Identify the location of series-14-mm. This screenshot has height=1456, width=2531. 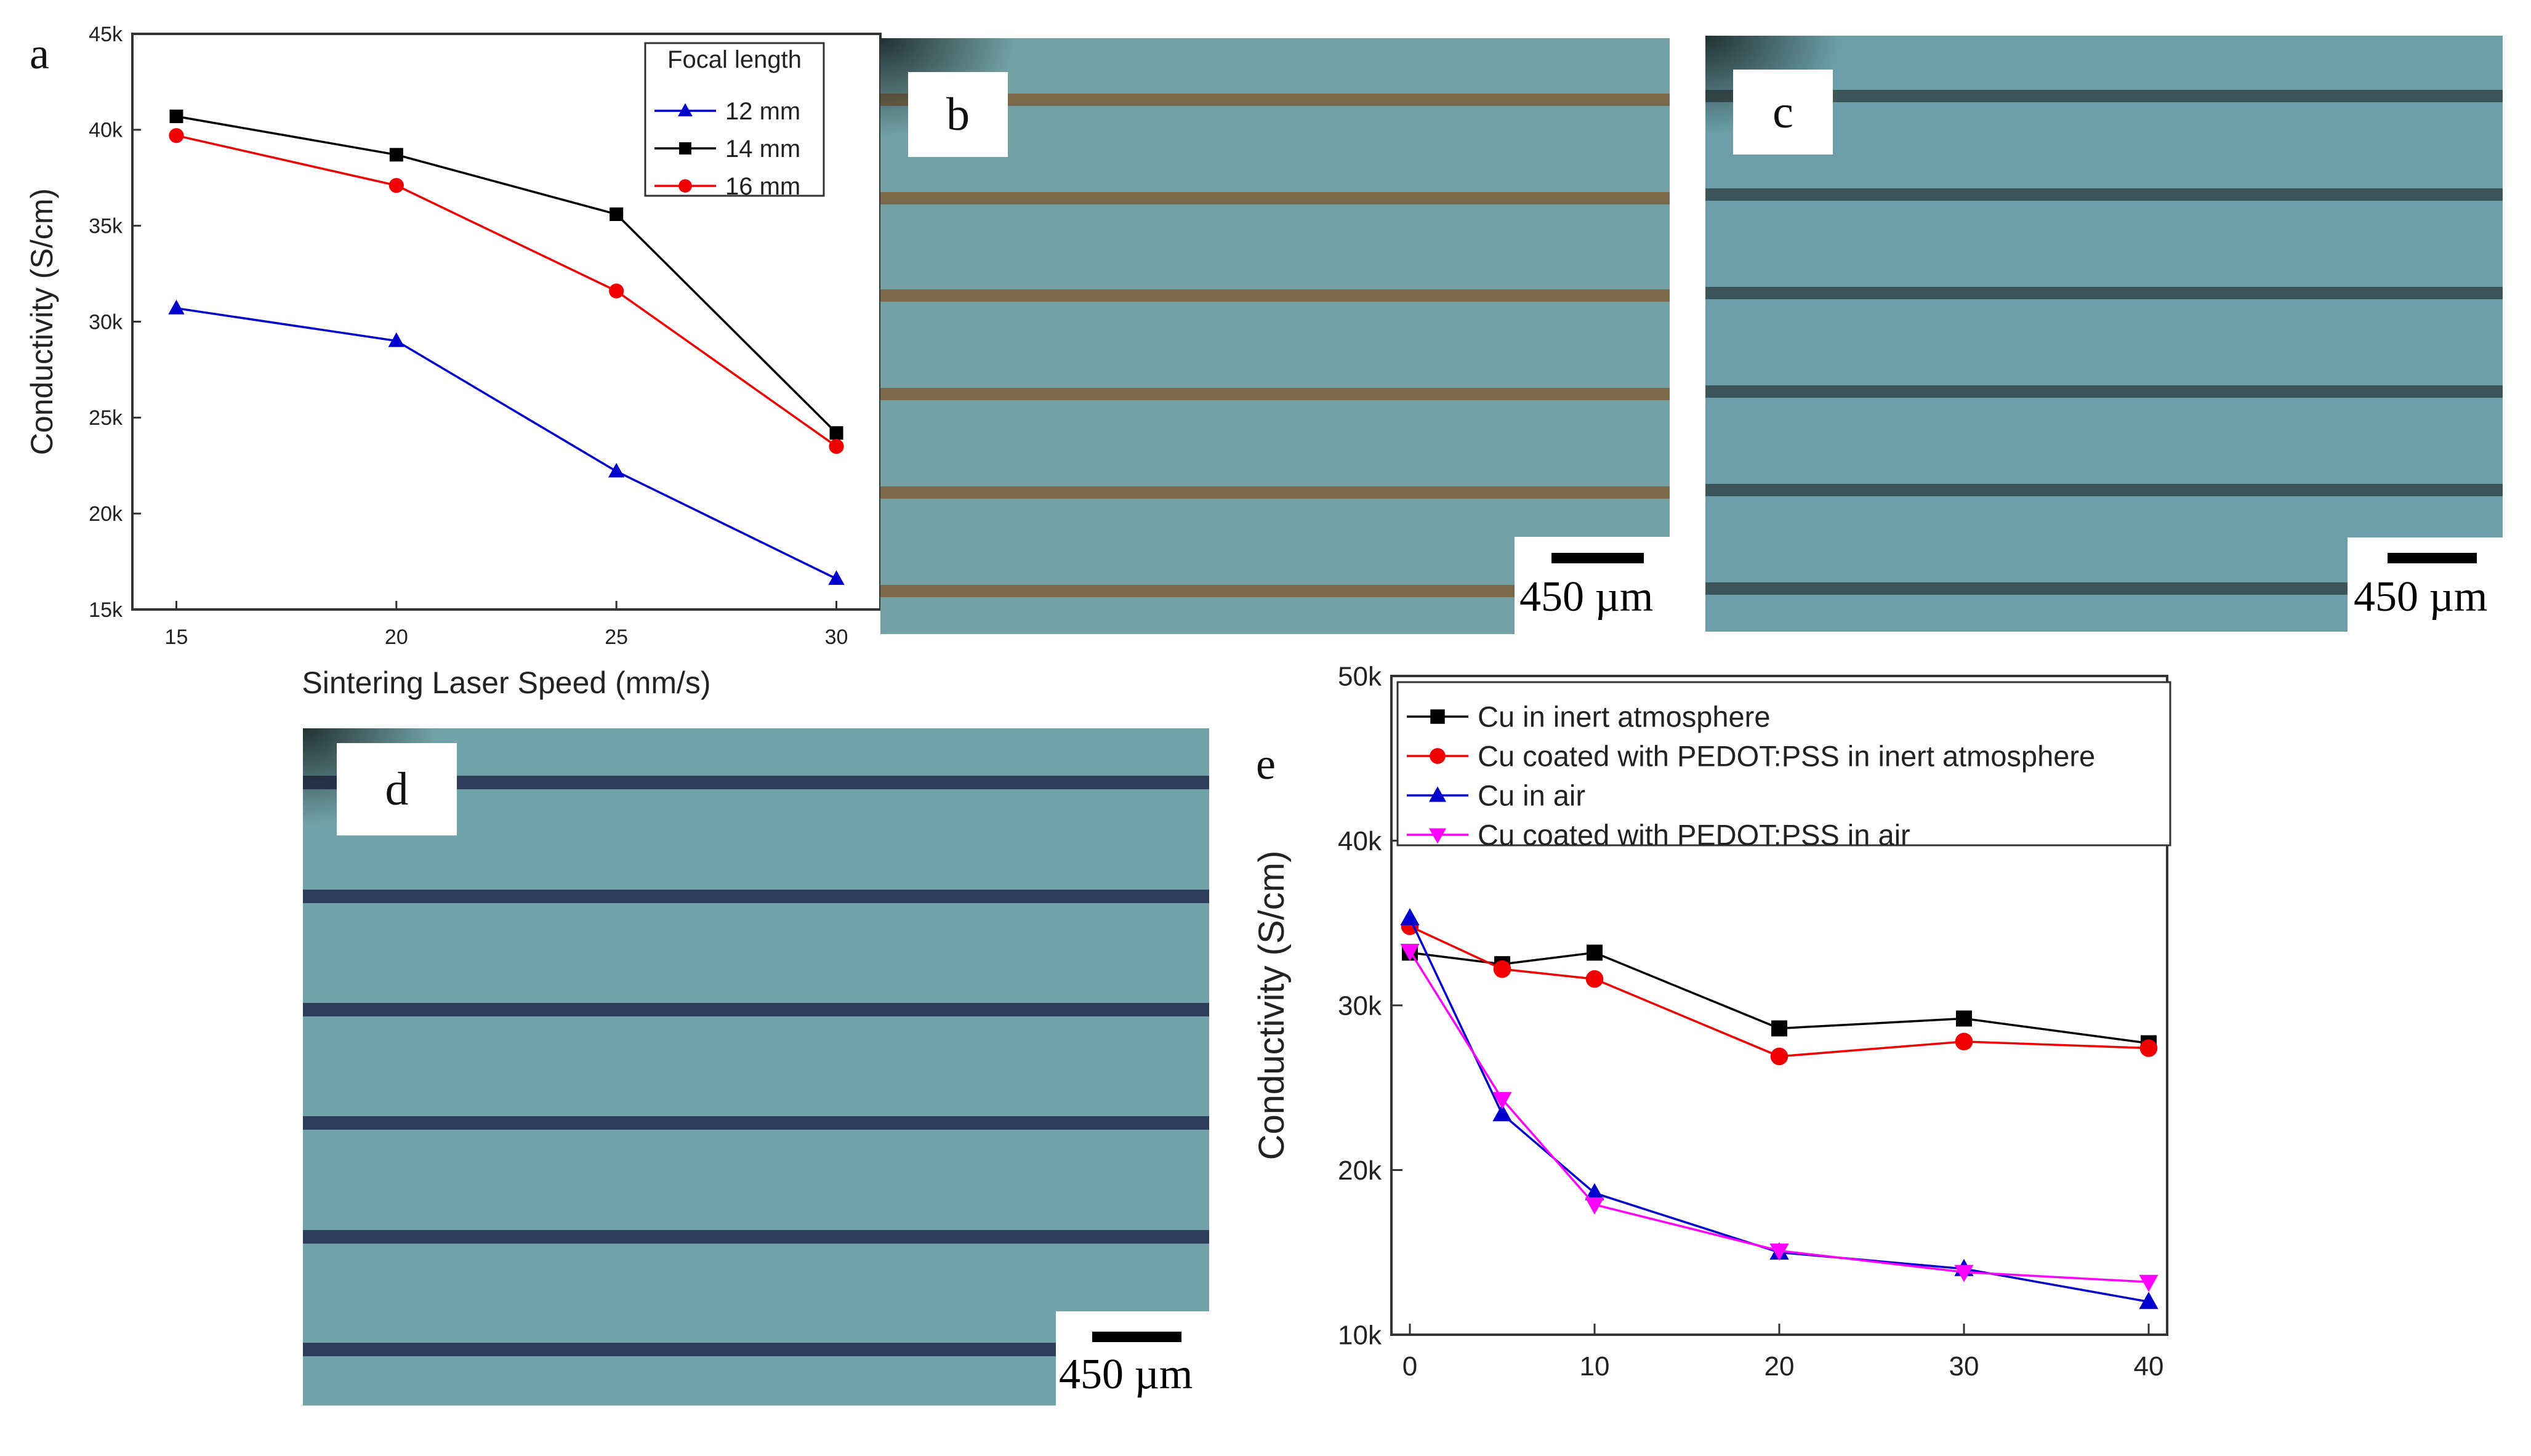
(506, 275).